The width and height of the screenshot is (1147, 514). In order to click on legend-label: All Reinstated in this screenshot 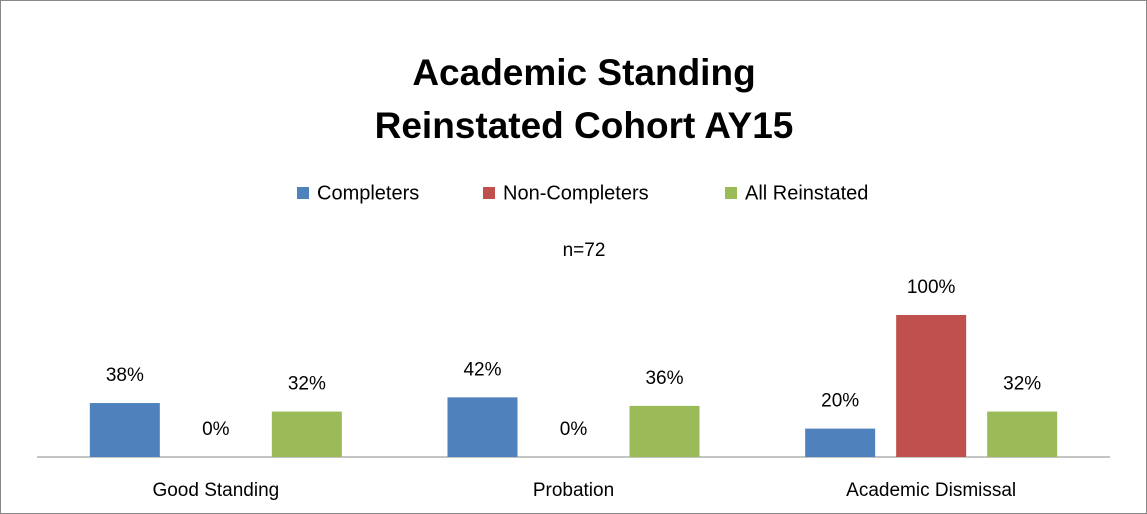, I will do `click(806, 193)`.